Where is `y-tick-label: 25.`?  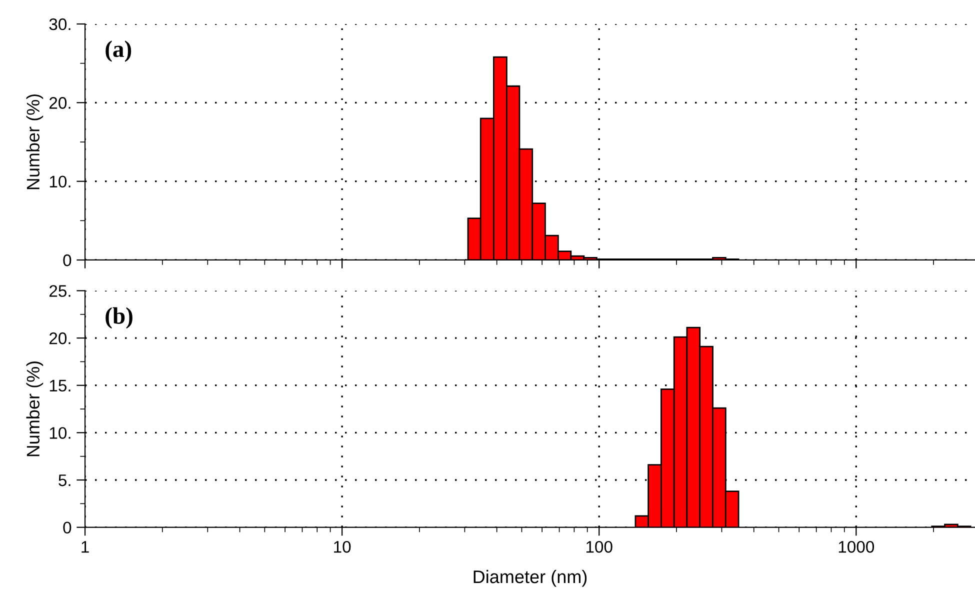 y-tick-label: 25. is located at coordinates (59, 291).